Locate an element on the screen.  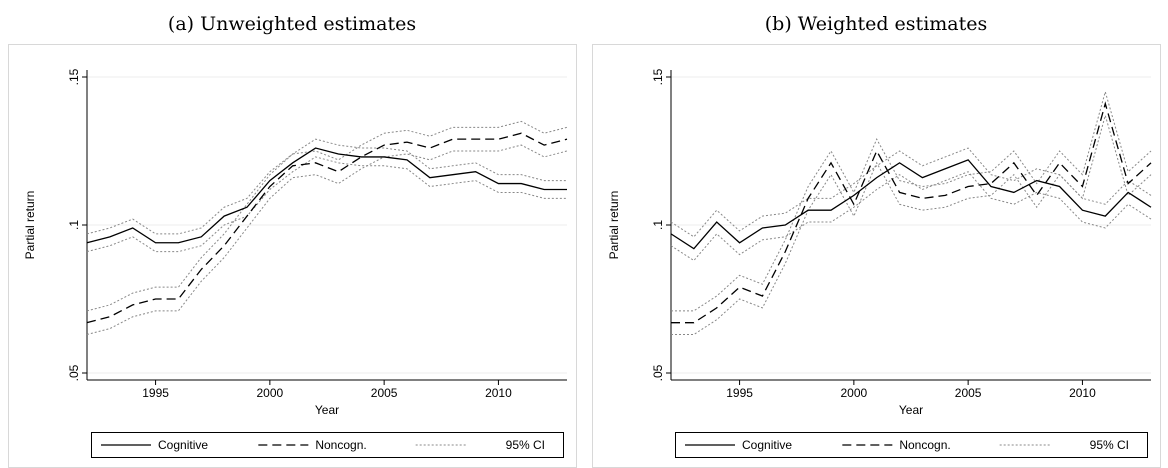
panel-title: (a) Unweighted estimates is located at coordinates (292, 24).